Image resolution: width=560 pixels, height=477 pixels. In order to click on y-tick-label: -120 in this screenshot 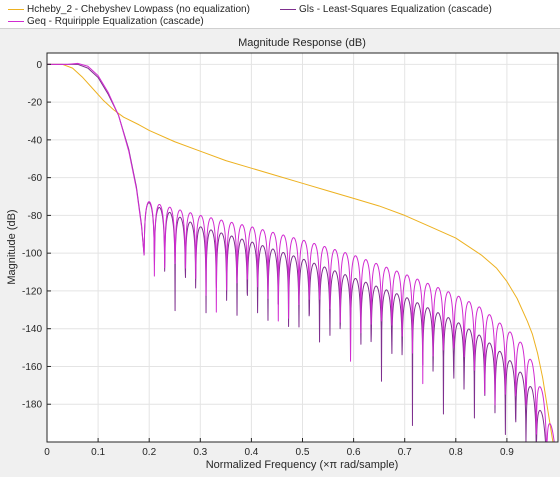, I will do `click(32, 291)`.